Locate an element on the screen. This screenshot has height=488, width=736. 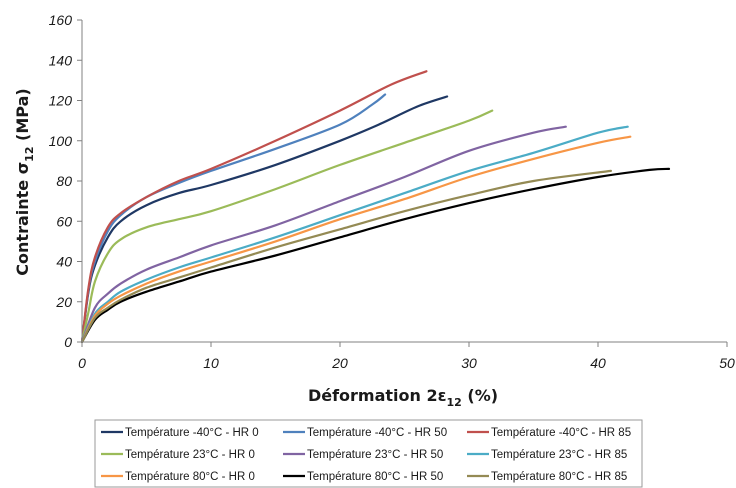
legend-label: Température 23°C - HR 0 is located at coordinates (190, 455).